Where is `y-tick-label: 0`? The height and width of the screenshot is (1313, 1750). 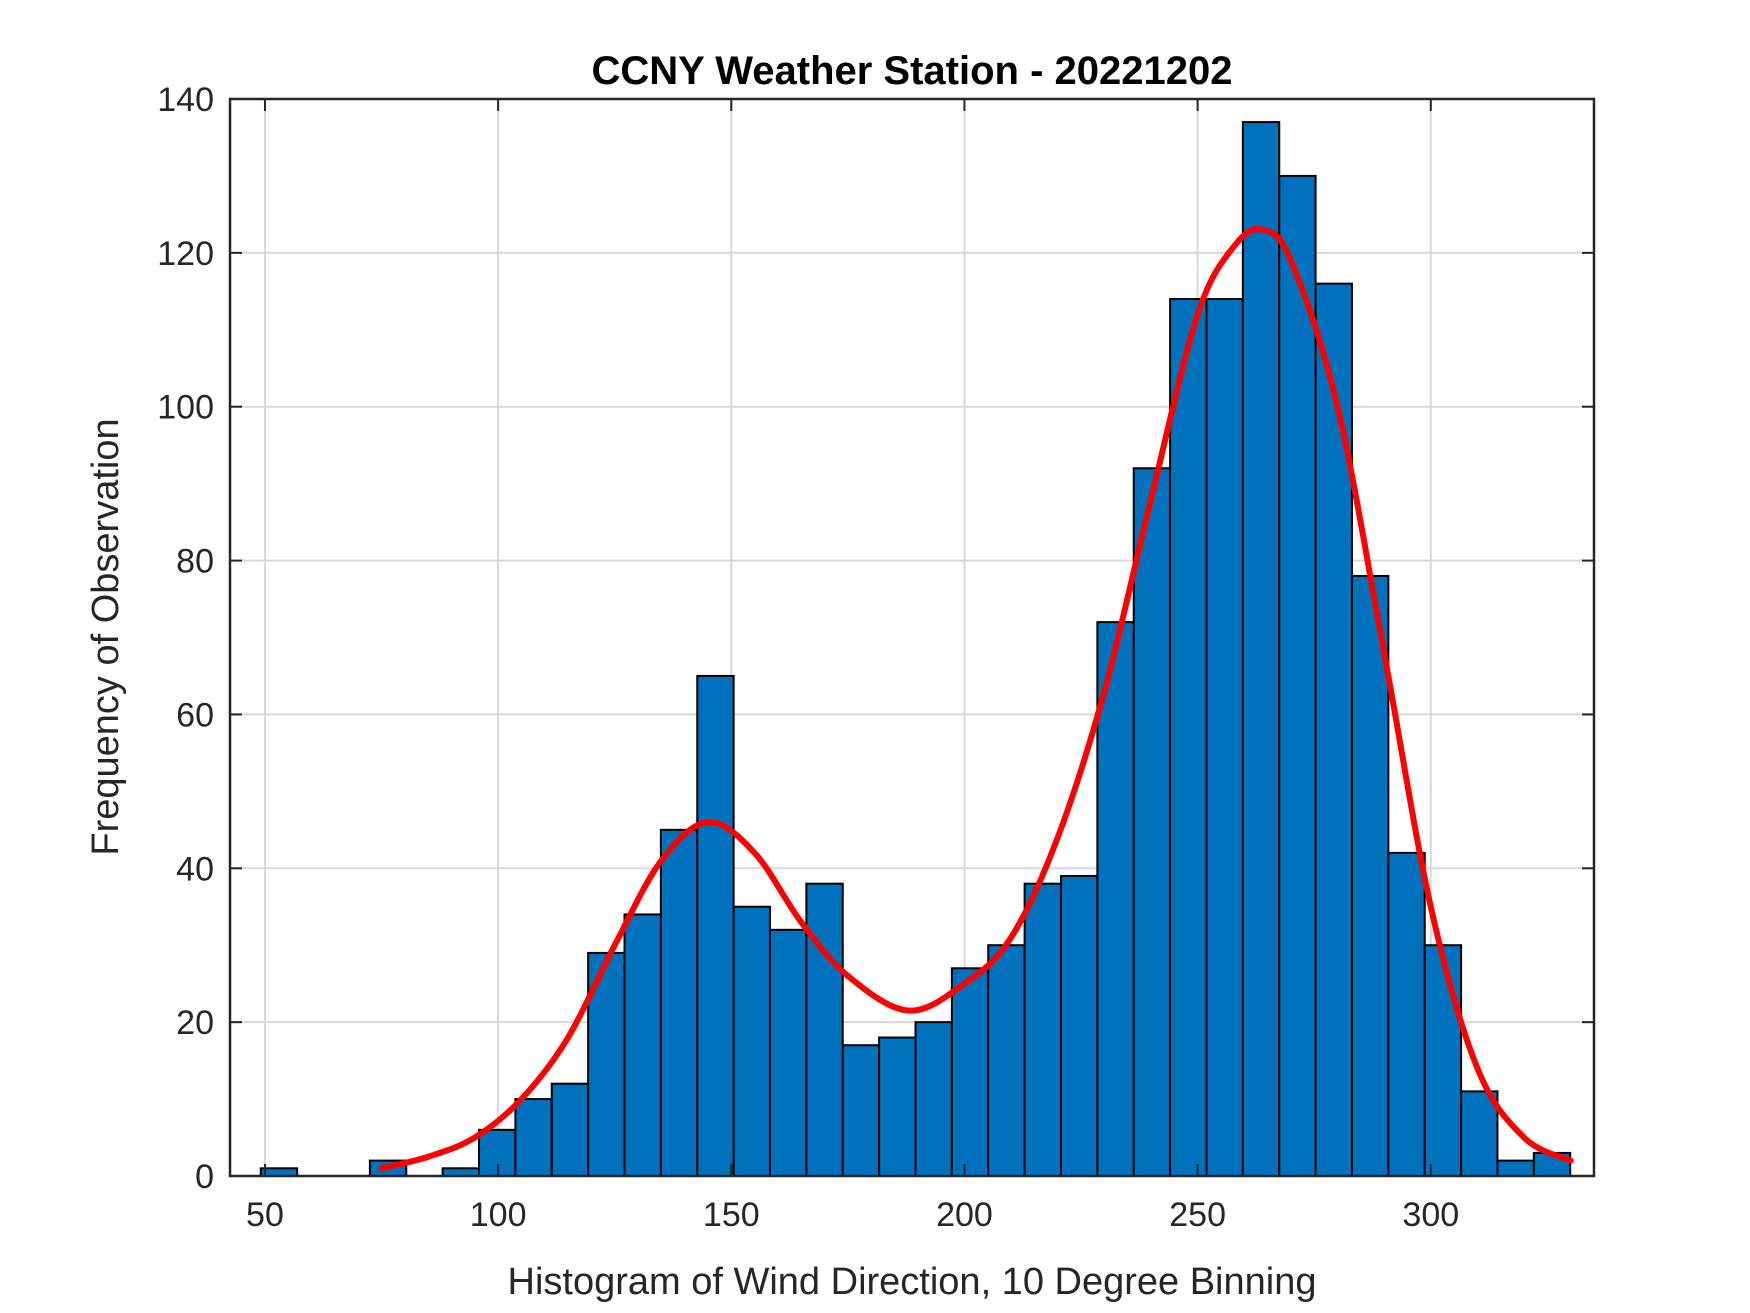 y-tick-label: 0 is located at coordinates (204, 1177).